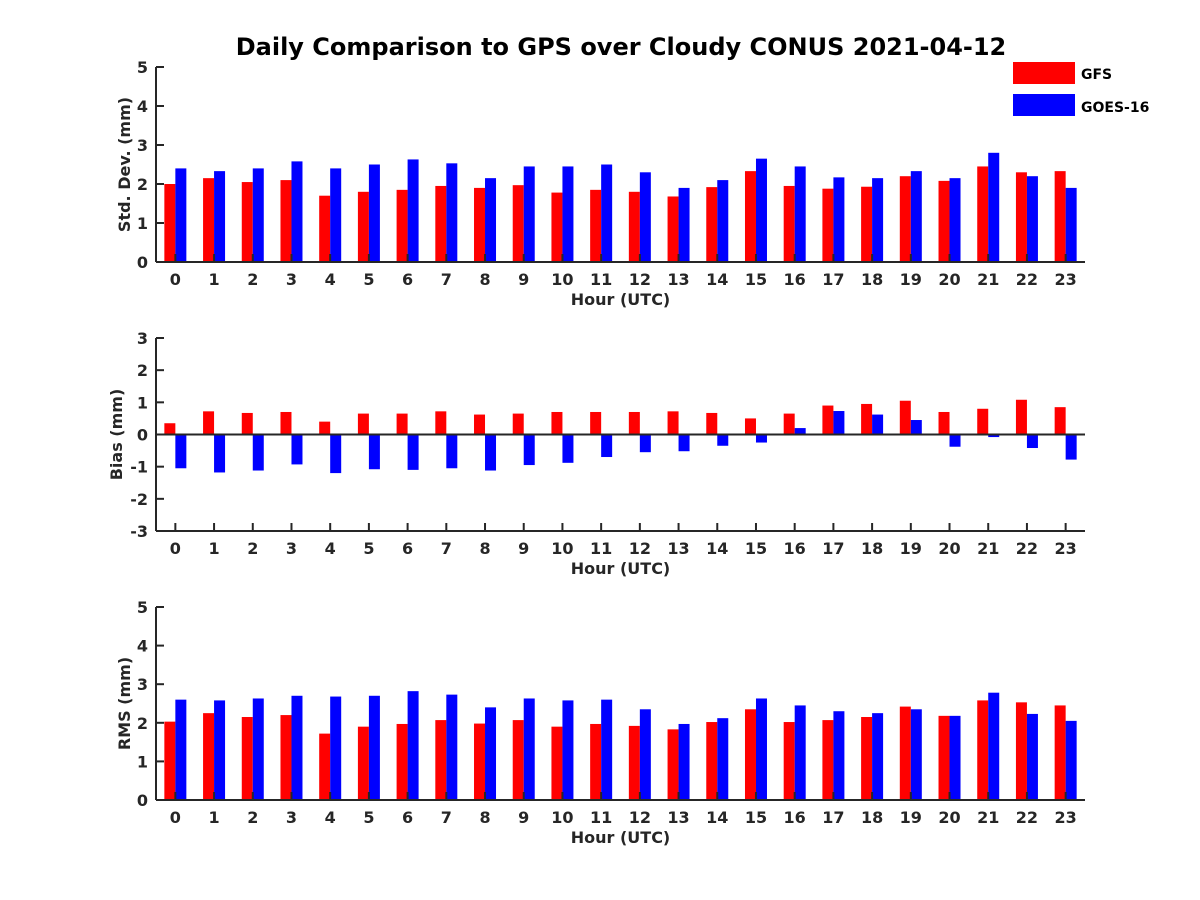 The height and width of the screenshot is (900, 1200). What do you see at coordinates (523, 817) in the screenshot?
I see `x-tick-label: 9` at bounding box center [523, 817].